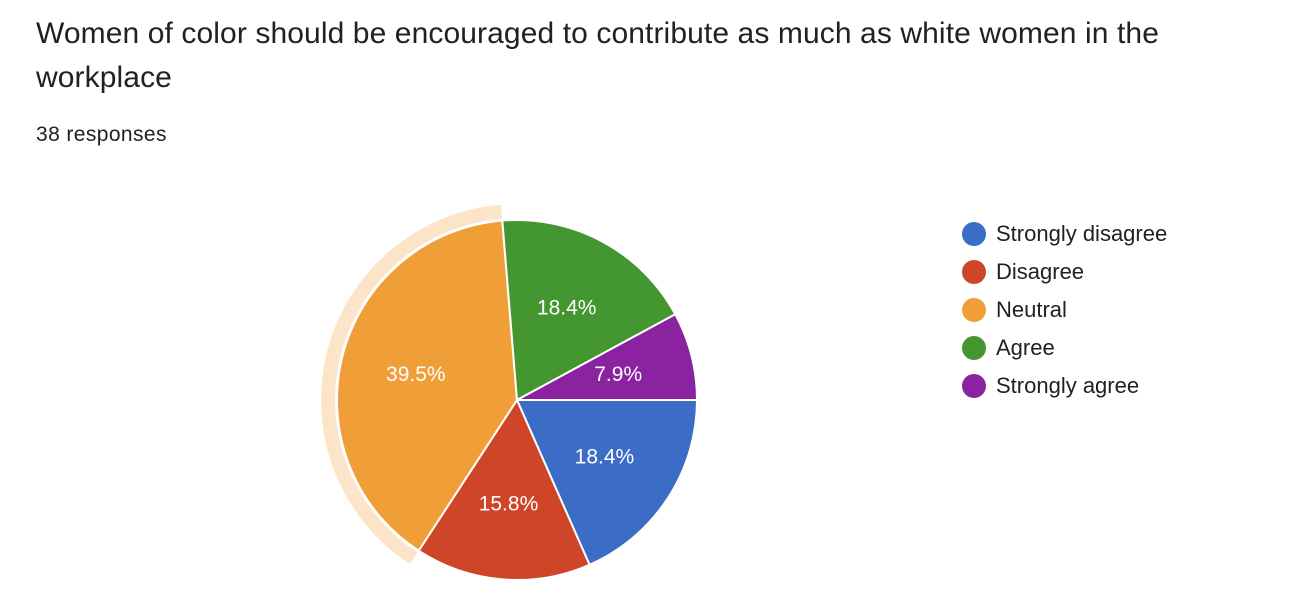 This screenshot has width=1312, height=610. What do you see at coordinates (416, 374) in the screenshot?
I see `pie-slice-label-neutral: 39.5%` at bounding box center [416, 374].